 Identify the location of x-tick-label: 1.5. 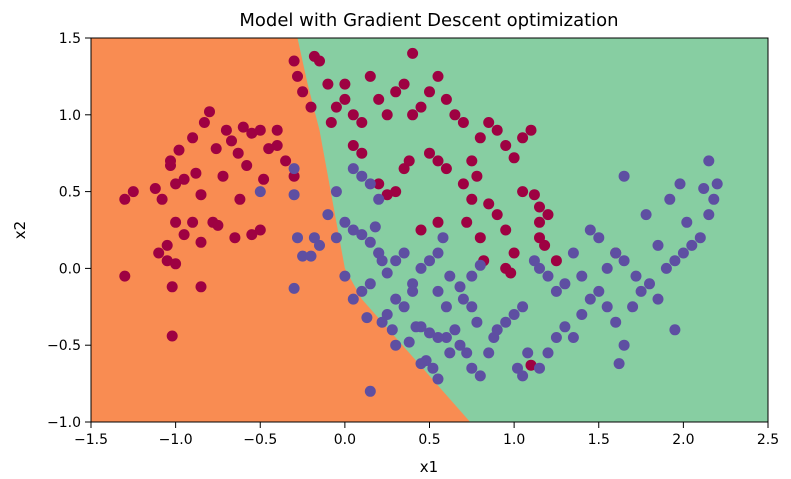
(599, 440).